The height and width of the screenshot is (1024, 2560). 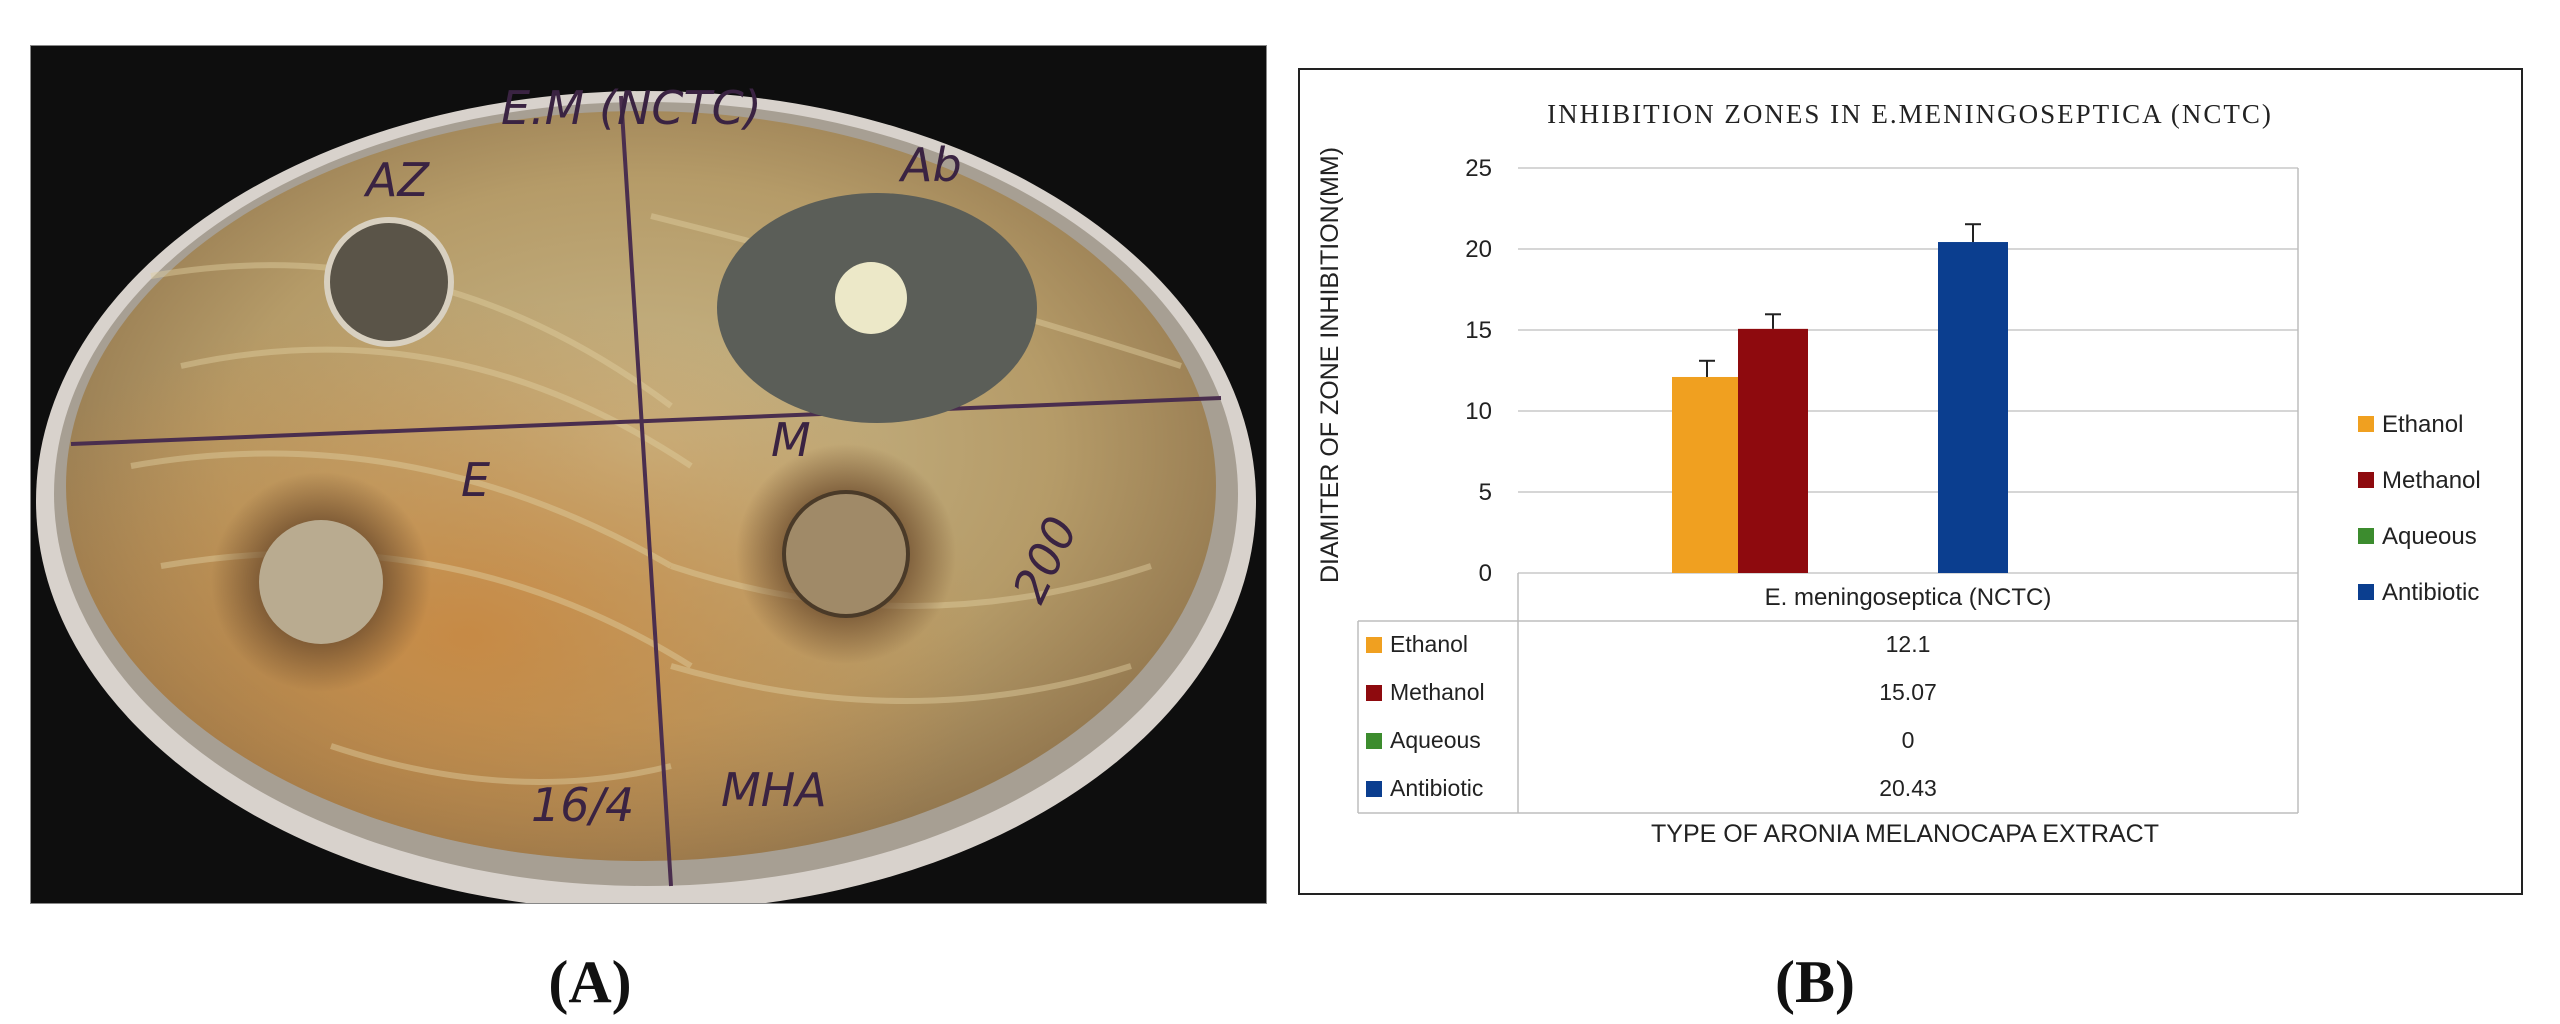 What do you see at coordinates (1429, 644) in the screenshot?
I see `table-row-label-ethanol: Ethanol` at bounding box center [1429, 644].